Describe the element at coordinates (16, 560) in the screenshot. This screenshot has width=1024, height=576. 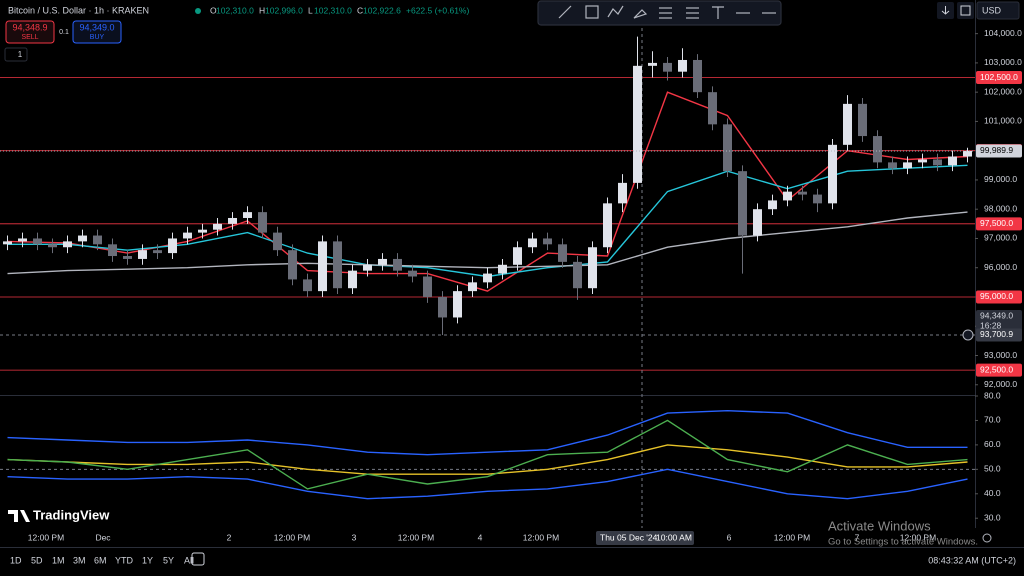
I see `range-button: 1D` at that location.